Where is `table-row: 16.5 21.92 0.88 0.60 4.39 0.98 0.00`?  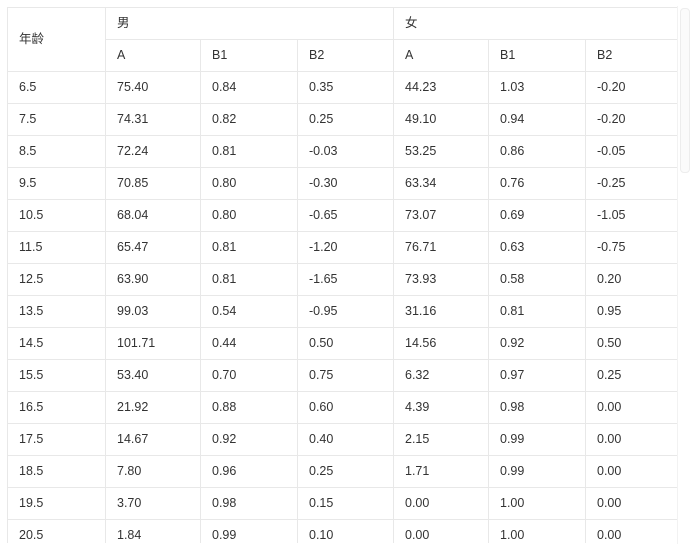 table-row: 16.5 21.92 0.88 0.60 4.39 0.98 0.00 is located at coordinates (342, 407).